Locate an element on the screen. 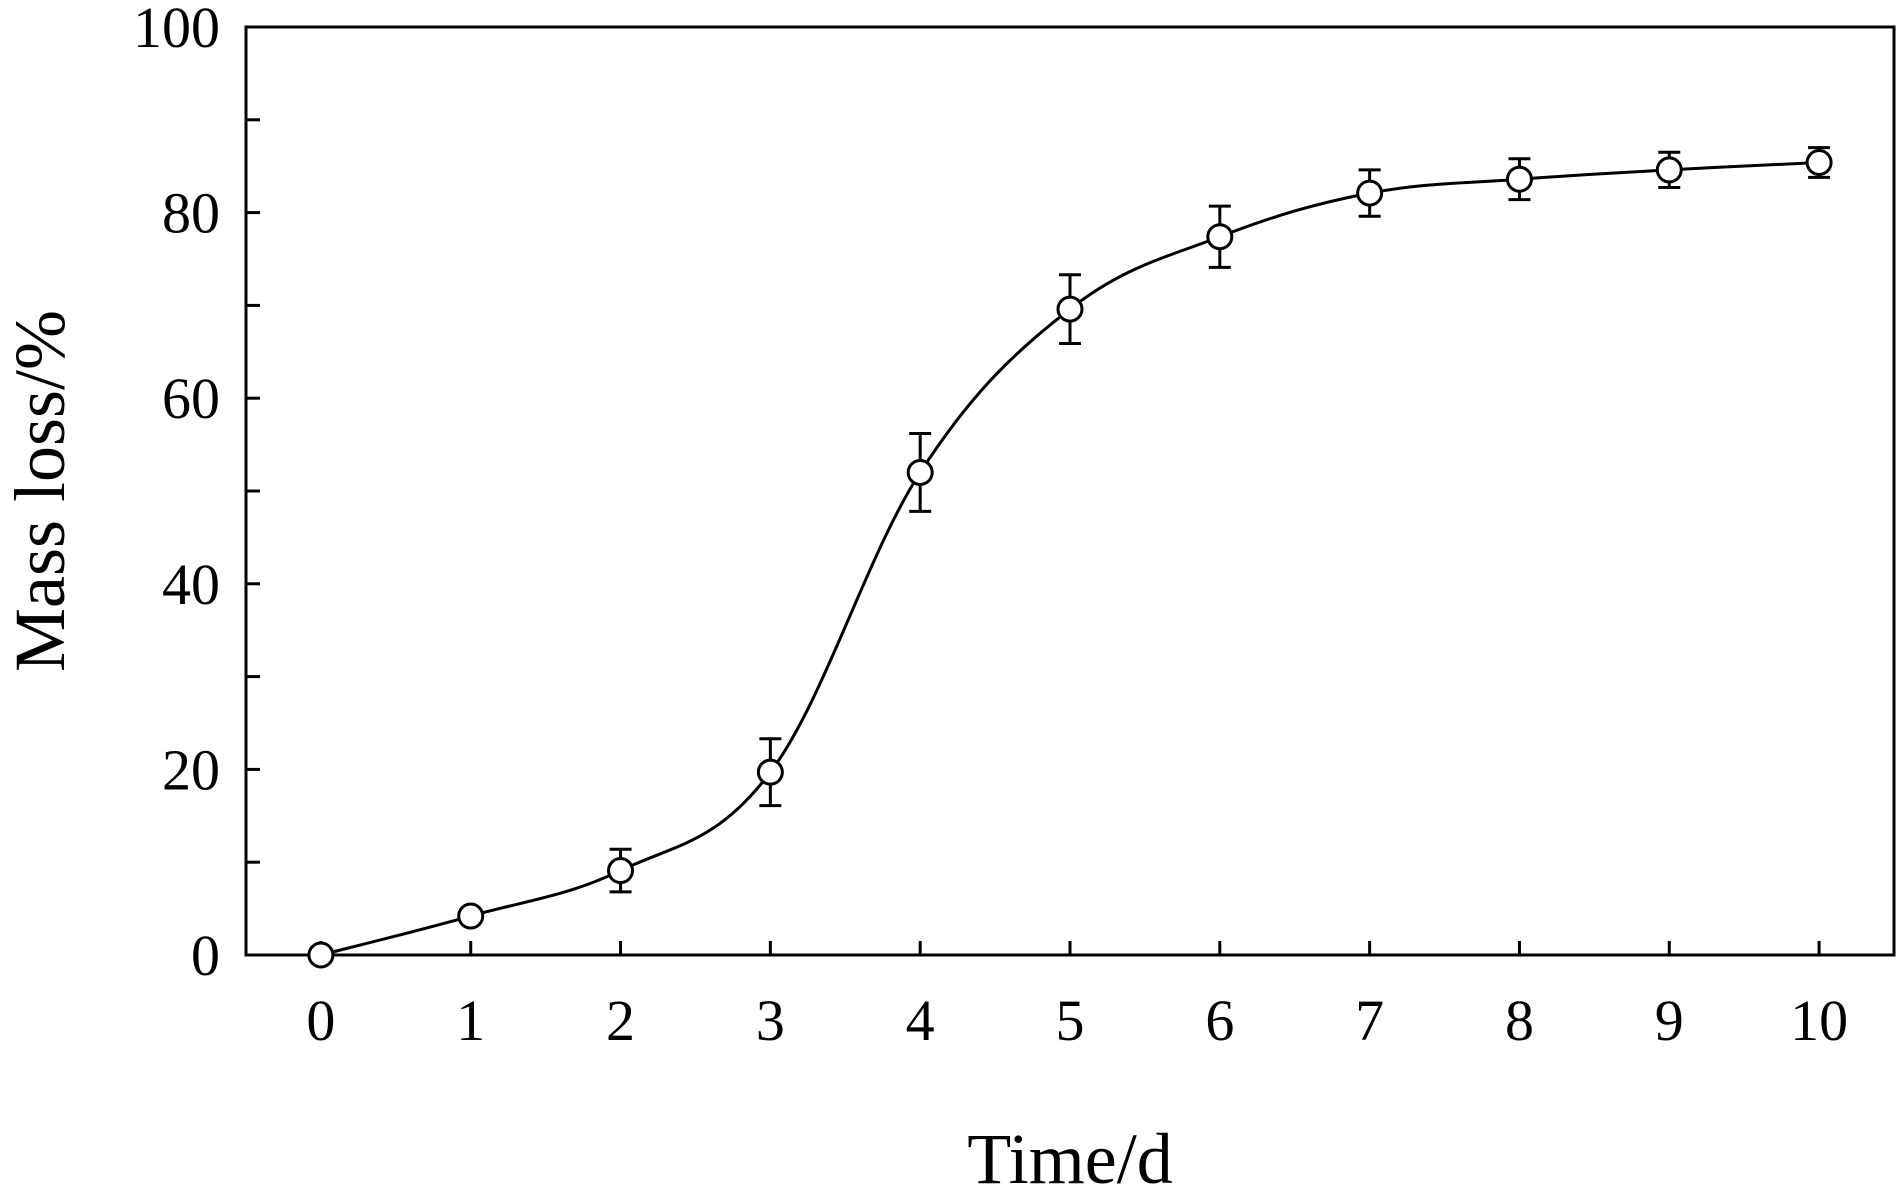 The width and height of the screenshot is (1901, 1200). x-tick-label: 5 is located at coordinates (1070, 1020).